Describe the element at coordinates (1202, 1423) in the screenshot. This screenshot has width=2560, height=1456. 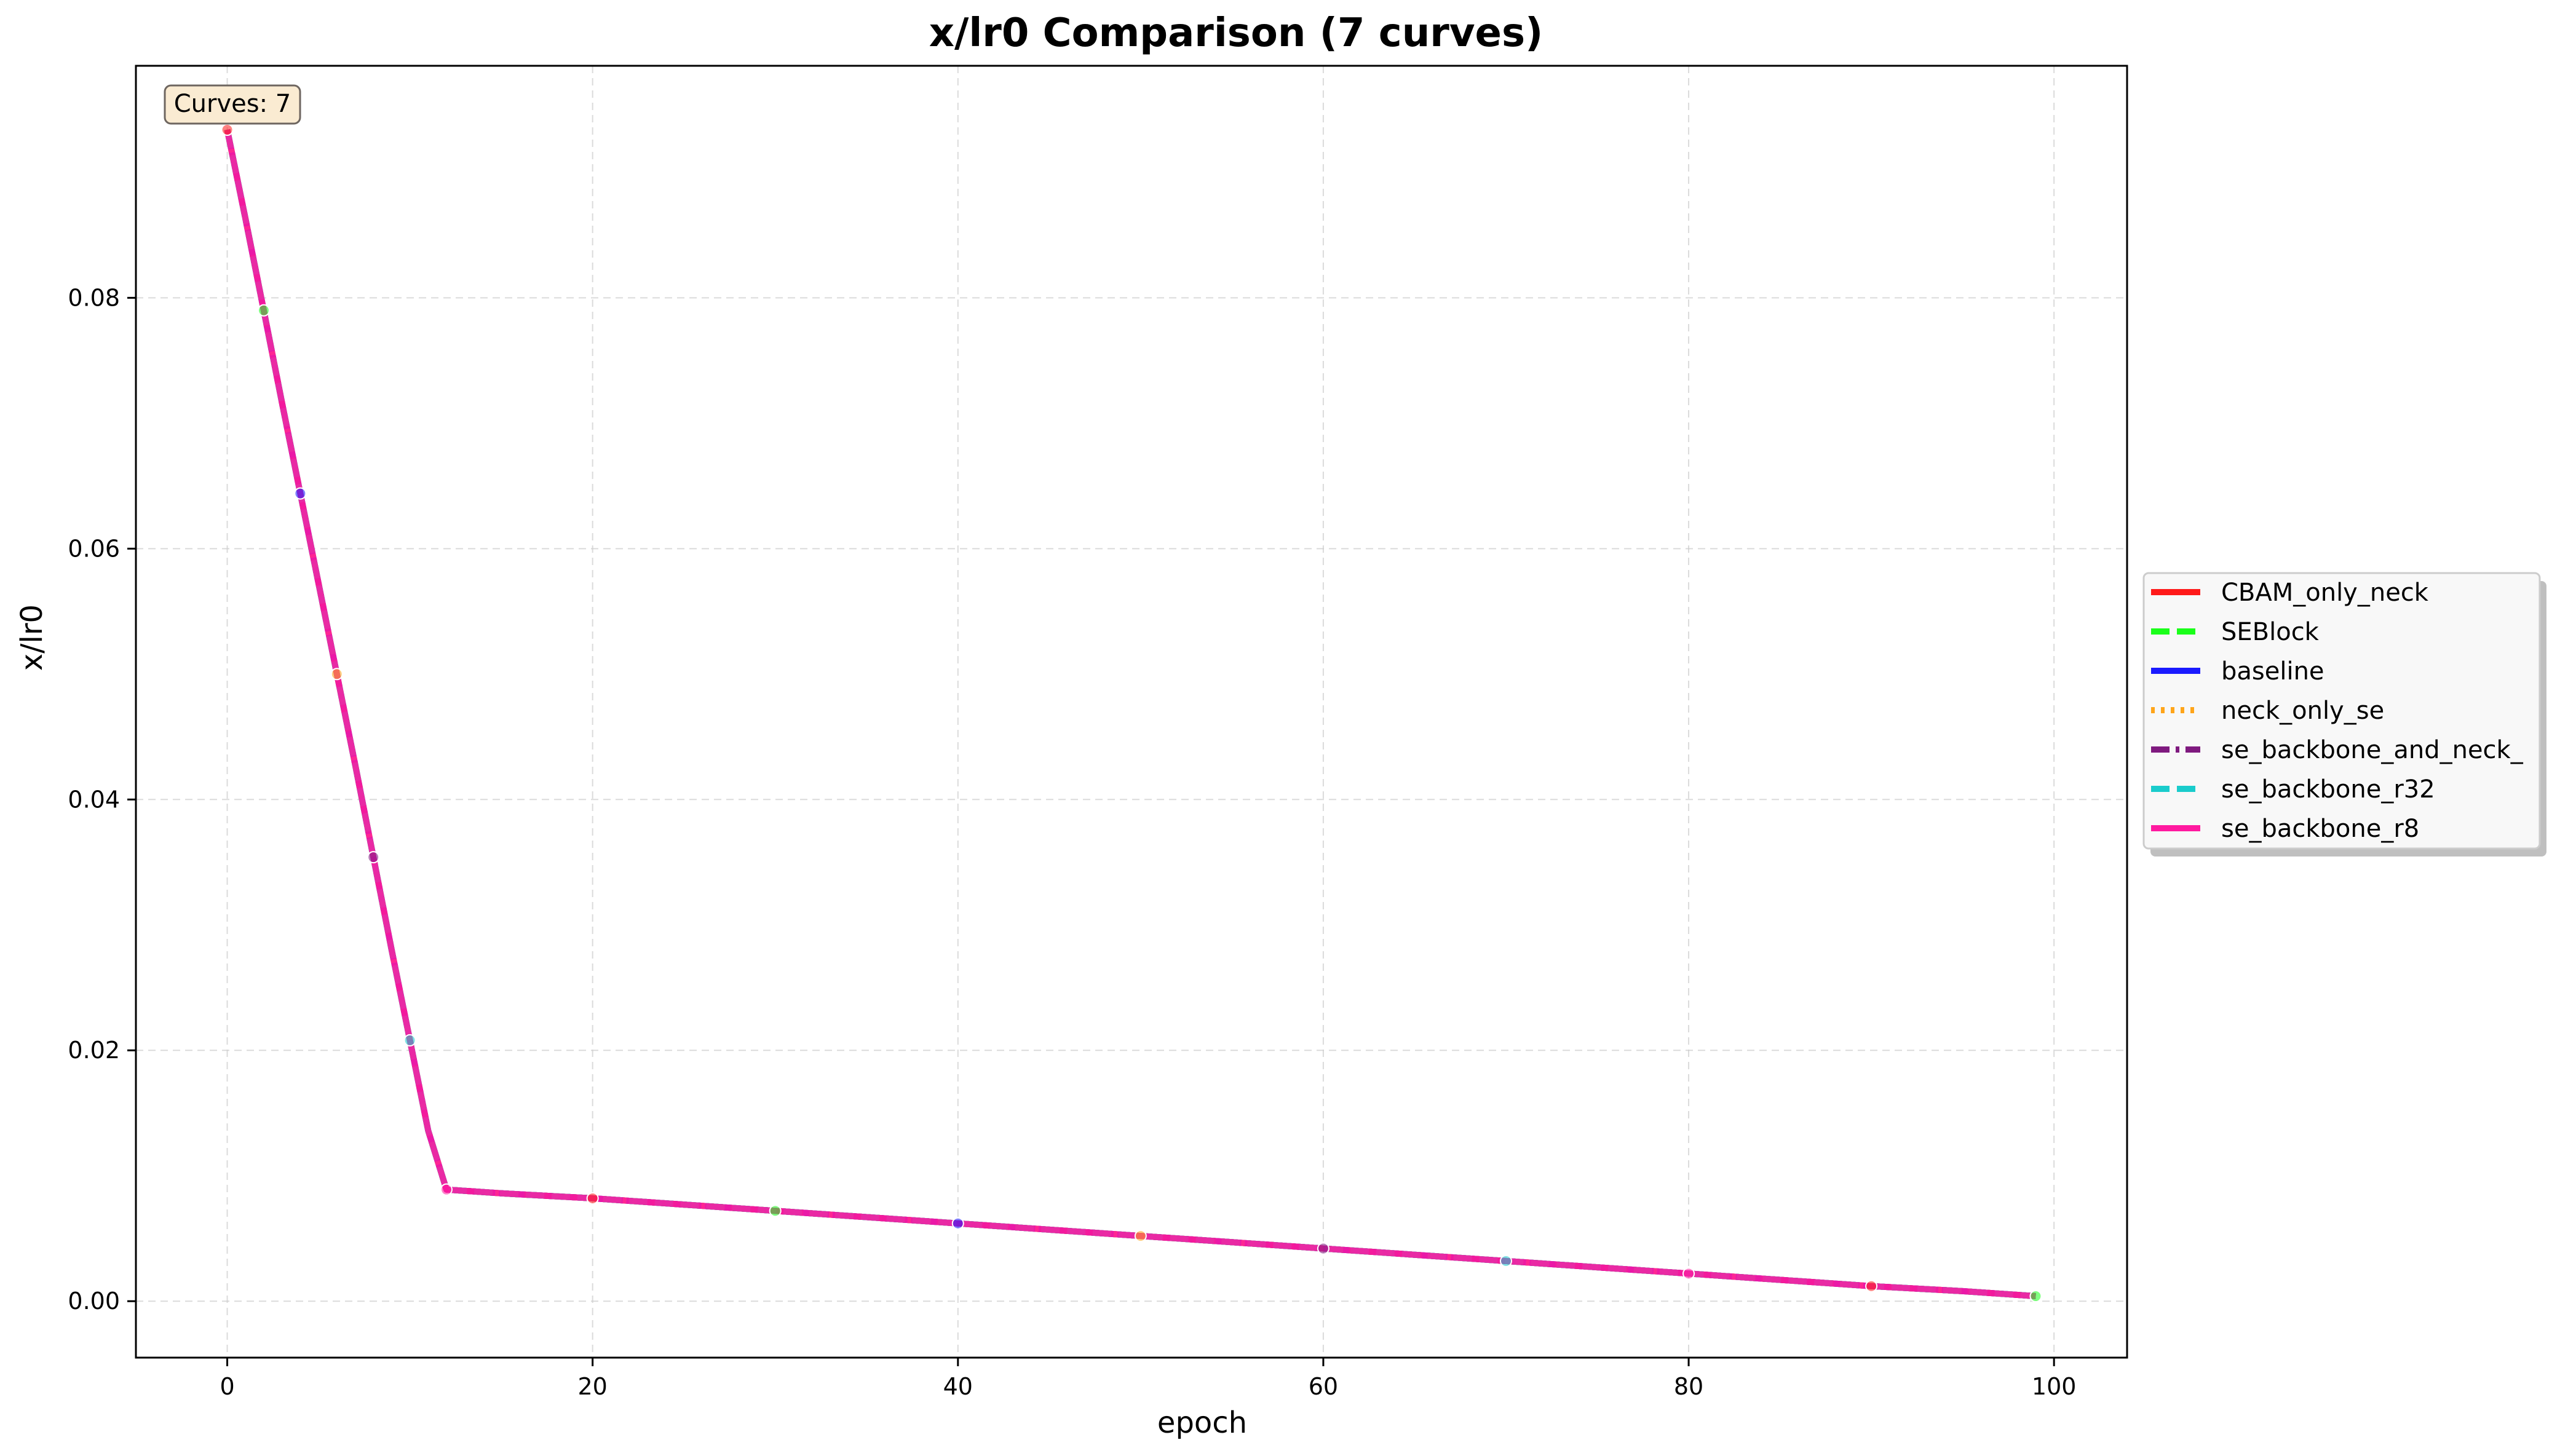
I see `x-axis-label: epoch` at that location.